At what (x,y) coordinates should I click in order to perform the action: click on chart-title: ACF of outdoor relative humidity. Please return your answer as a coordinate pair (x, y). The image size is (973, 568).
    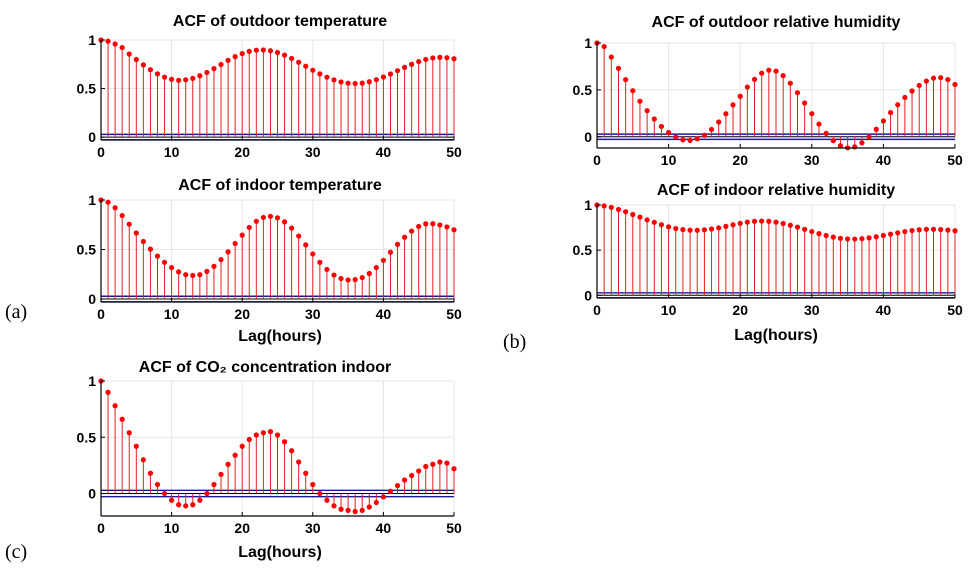
    Looking at the image, I should click on (776, 22).